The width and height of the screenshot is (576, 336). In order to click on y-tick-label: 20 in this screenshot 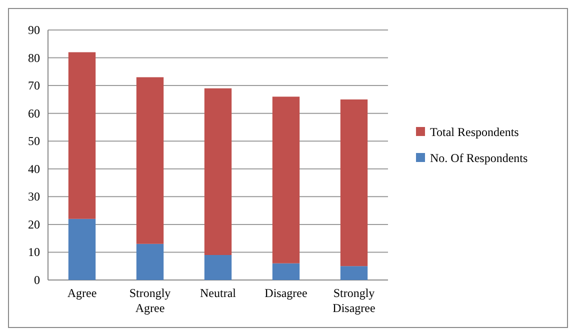, I will do `click(34, 224)`.